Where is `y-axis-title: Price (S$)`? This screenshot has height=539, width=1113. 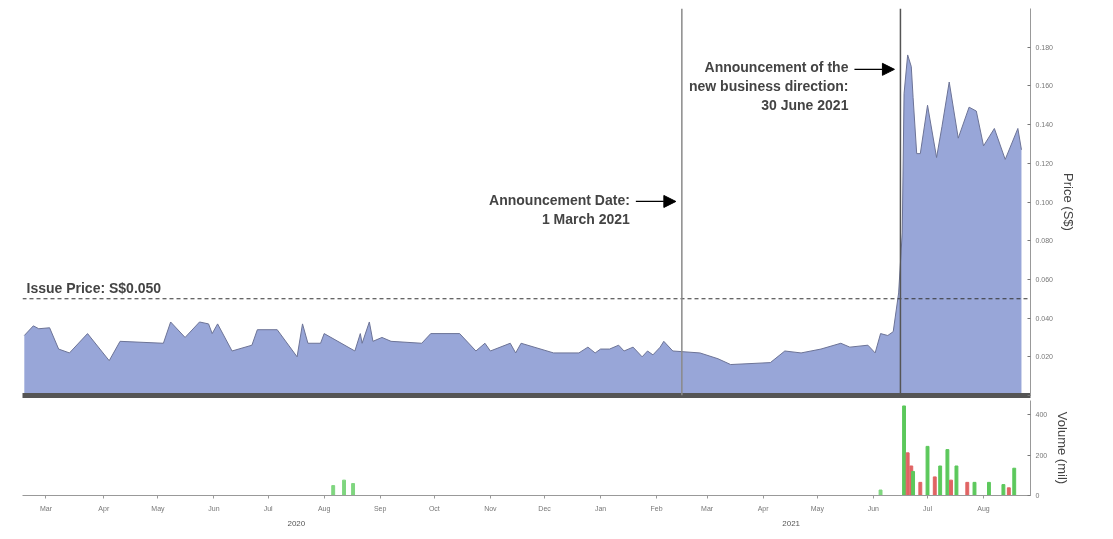
y-axis-title: Price (S$) is located at coordinates (1069, 202).